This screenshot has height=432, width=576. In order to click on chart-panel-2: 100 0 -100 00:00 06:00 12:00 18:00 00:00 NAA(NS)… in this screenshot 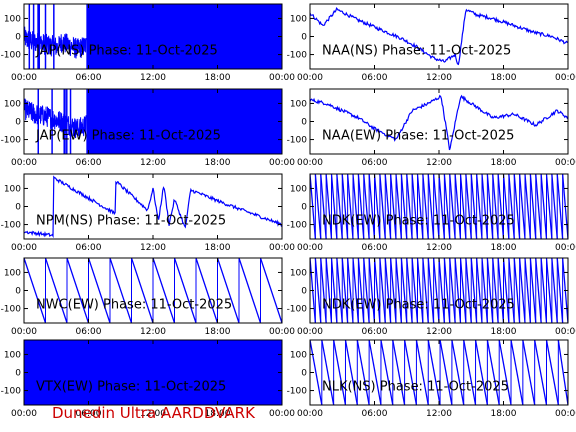, I will do `click(431, 43)`.